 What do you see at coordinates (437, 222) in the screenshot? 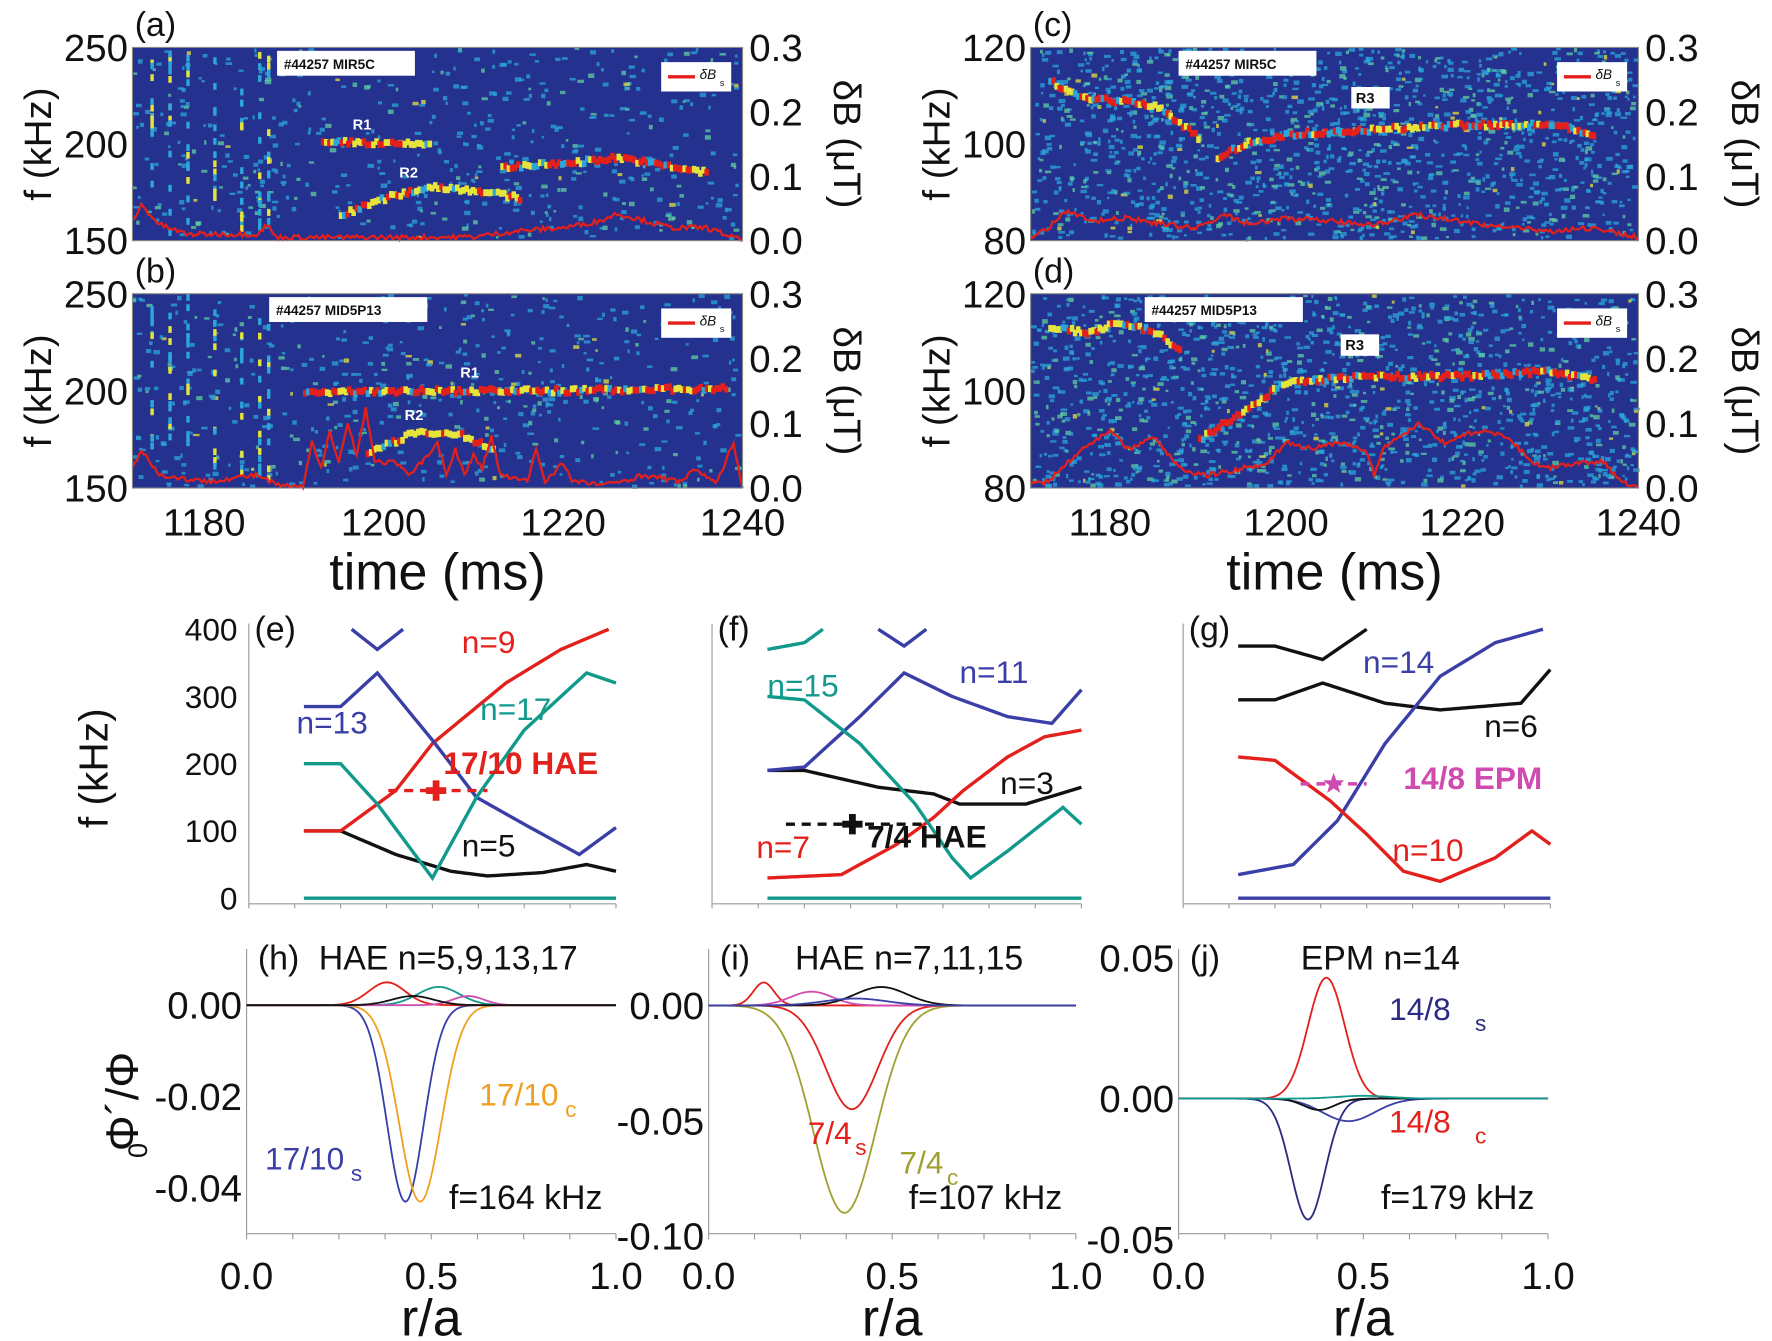
I see `dB-series-line` at bounding box center [437, 222].